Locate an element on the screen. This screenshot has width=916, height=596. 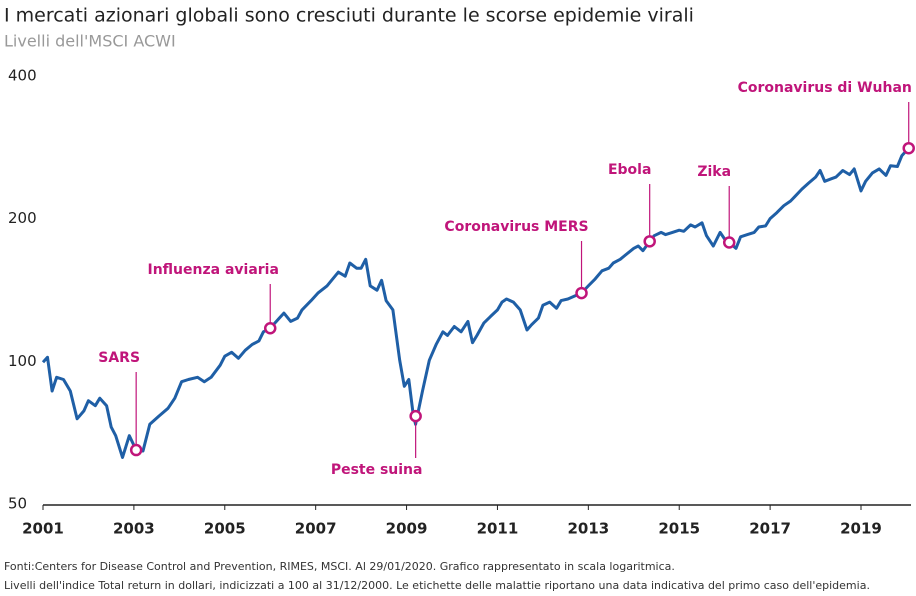
annotation-label: Coronavirus di Wuhan is located at coordinates (825, 88).